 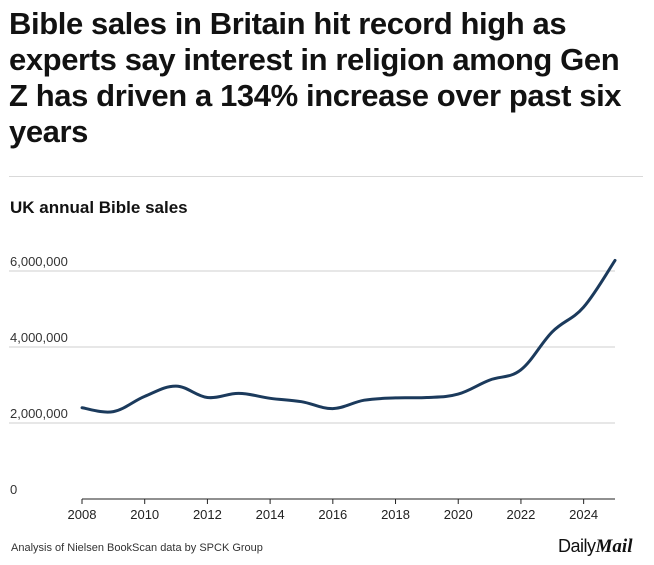 What do you see at coordinates (332, 514) in the screenshot?
I see `x-tick-label: 2016` at bounding box center [332, 514].